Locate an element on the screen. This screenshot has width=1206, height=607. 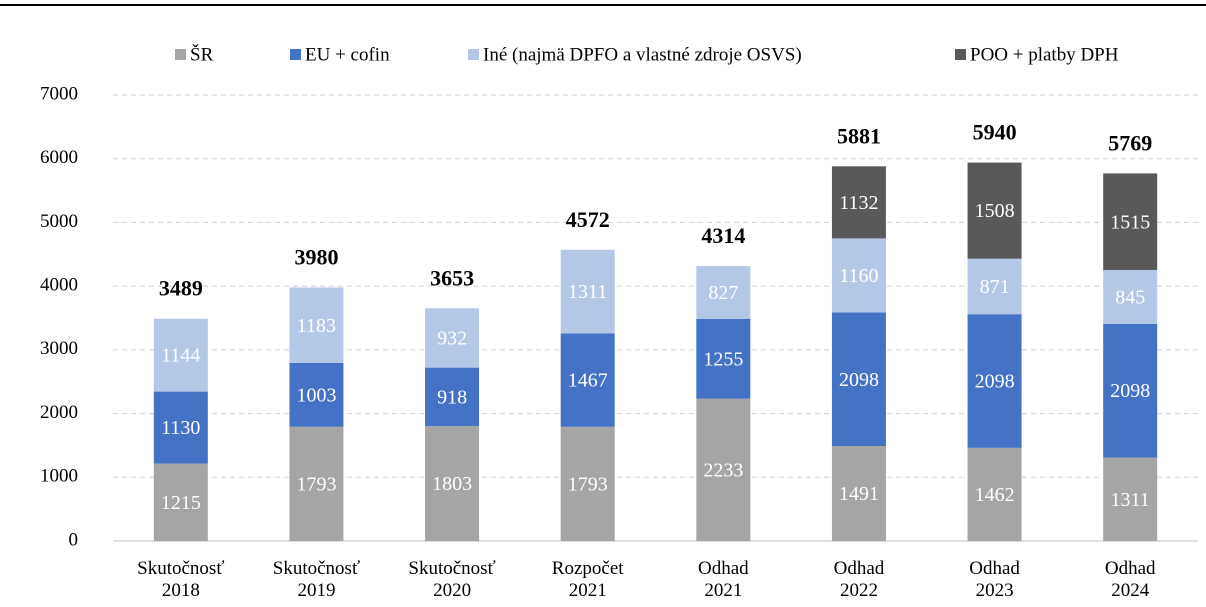
legend-label: POO + platby DPH is located at coordinates (1044, 54).